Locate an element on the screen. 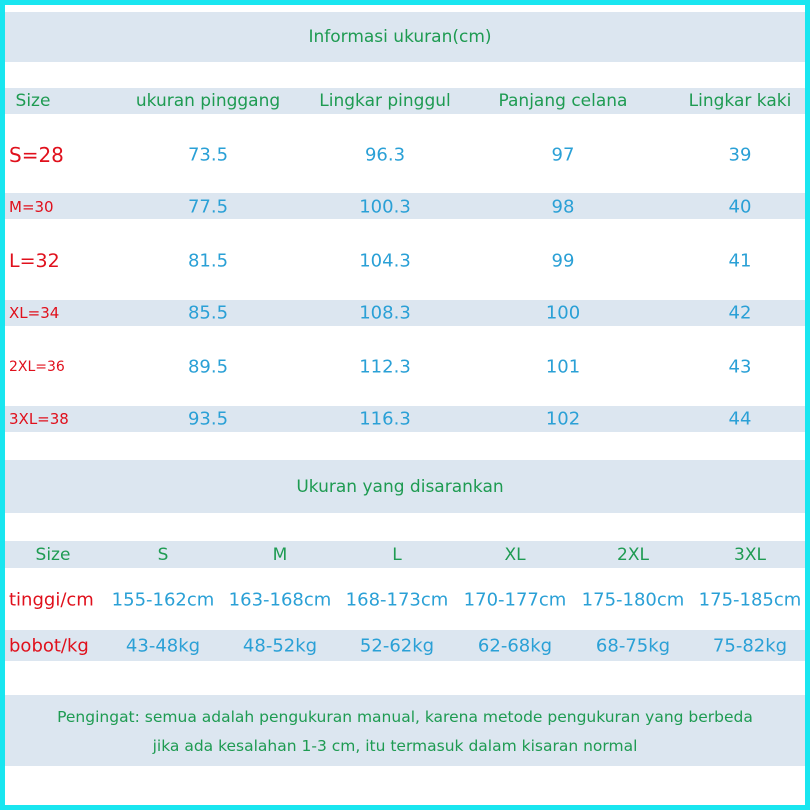  table-cell: 97 is located at coordinates (563, 155).